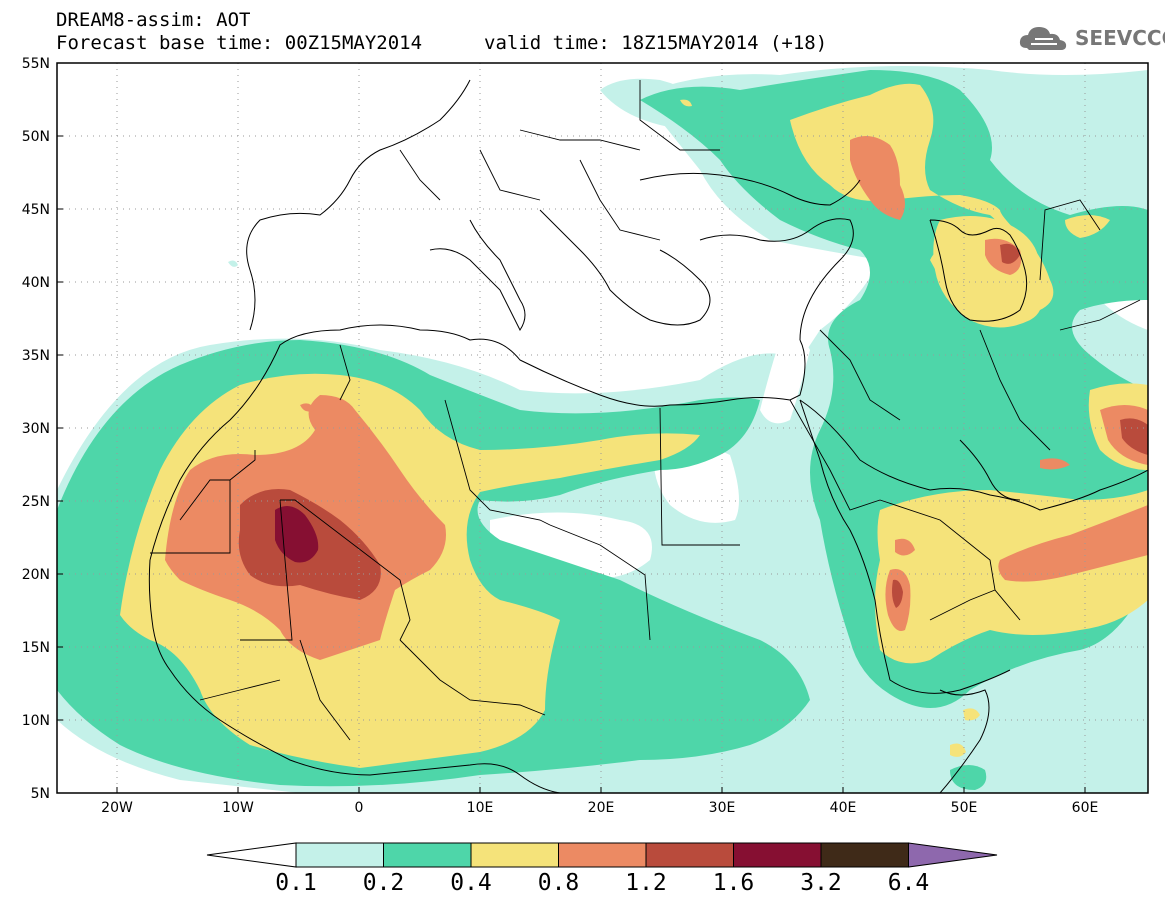  I want to click on forecast-base-time: Forecast base time: 00Z15MAY2014, so click(239, 43).